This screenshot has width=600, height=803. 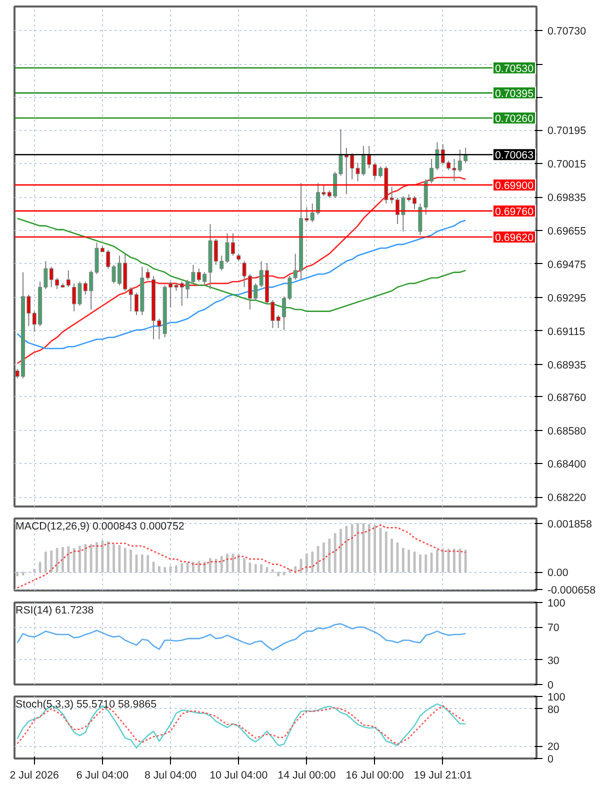 I want to click on y-tick-label: 0.70015, so click(x=567, y=164).